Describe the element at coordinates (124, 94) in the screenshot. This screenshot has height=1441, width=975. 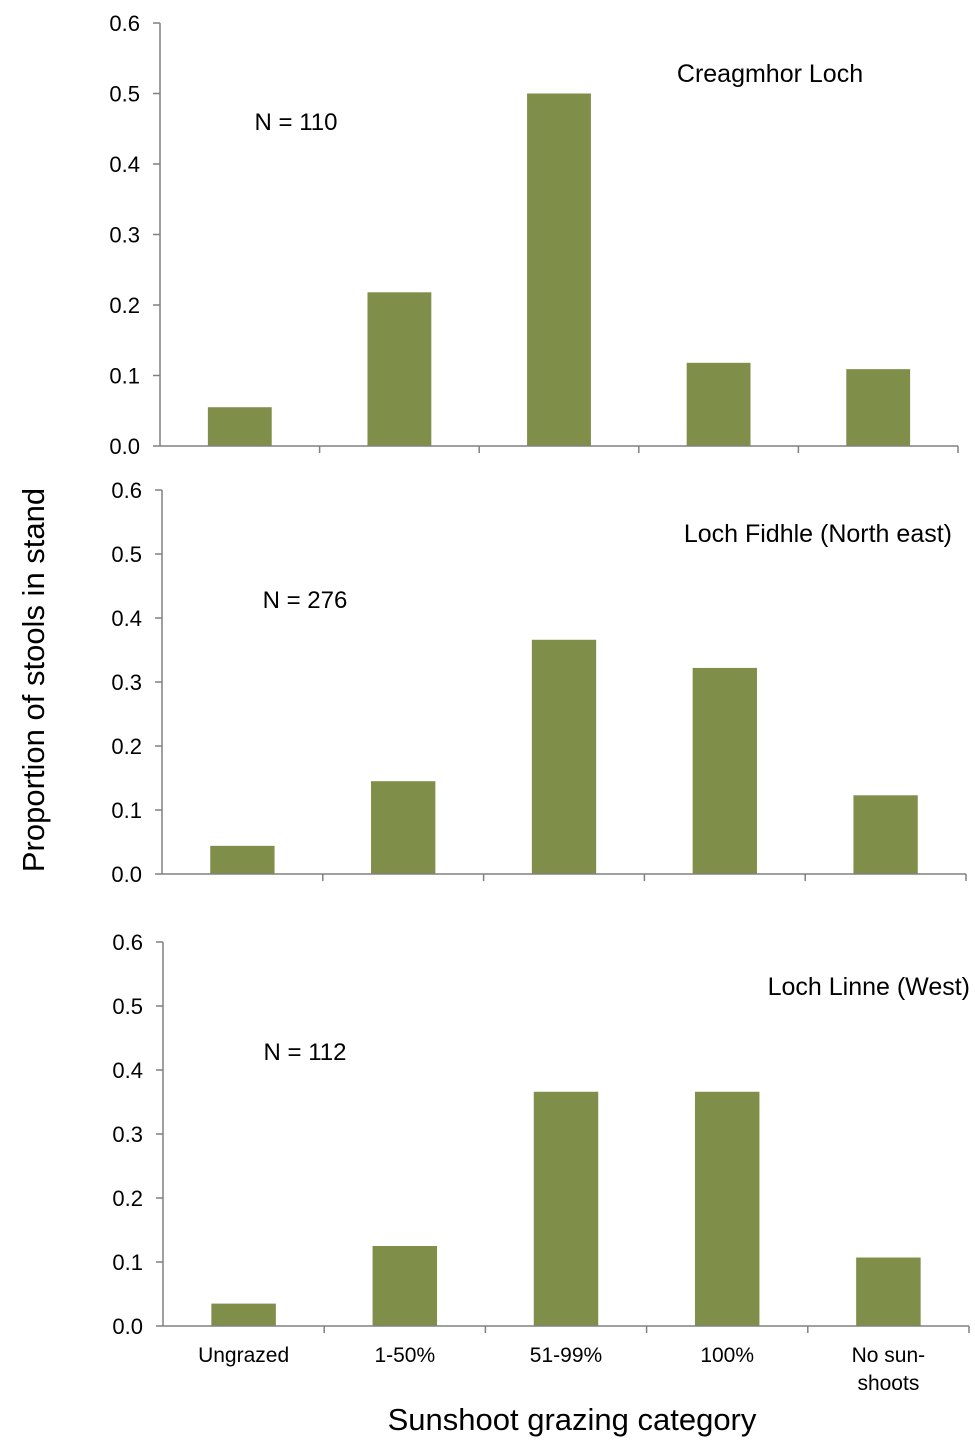
I see `y-tick-label-0-5: 0.5` at that location.